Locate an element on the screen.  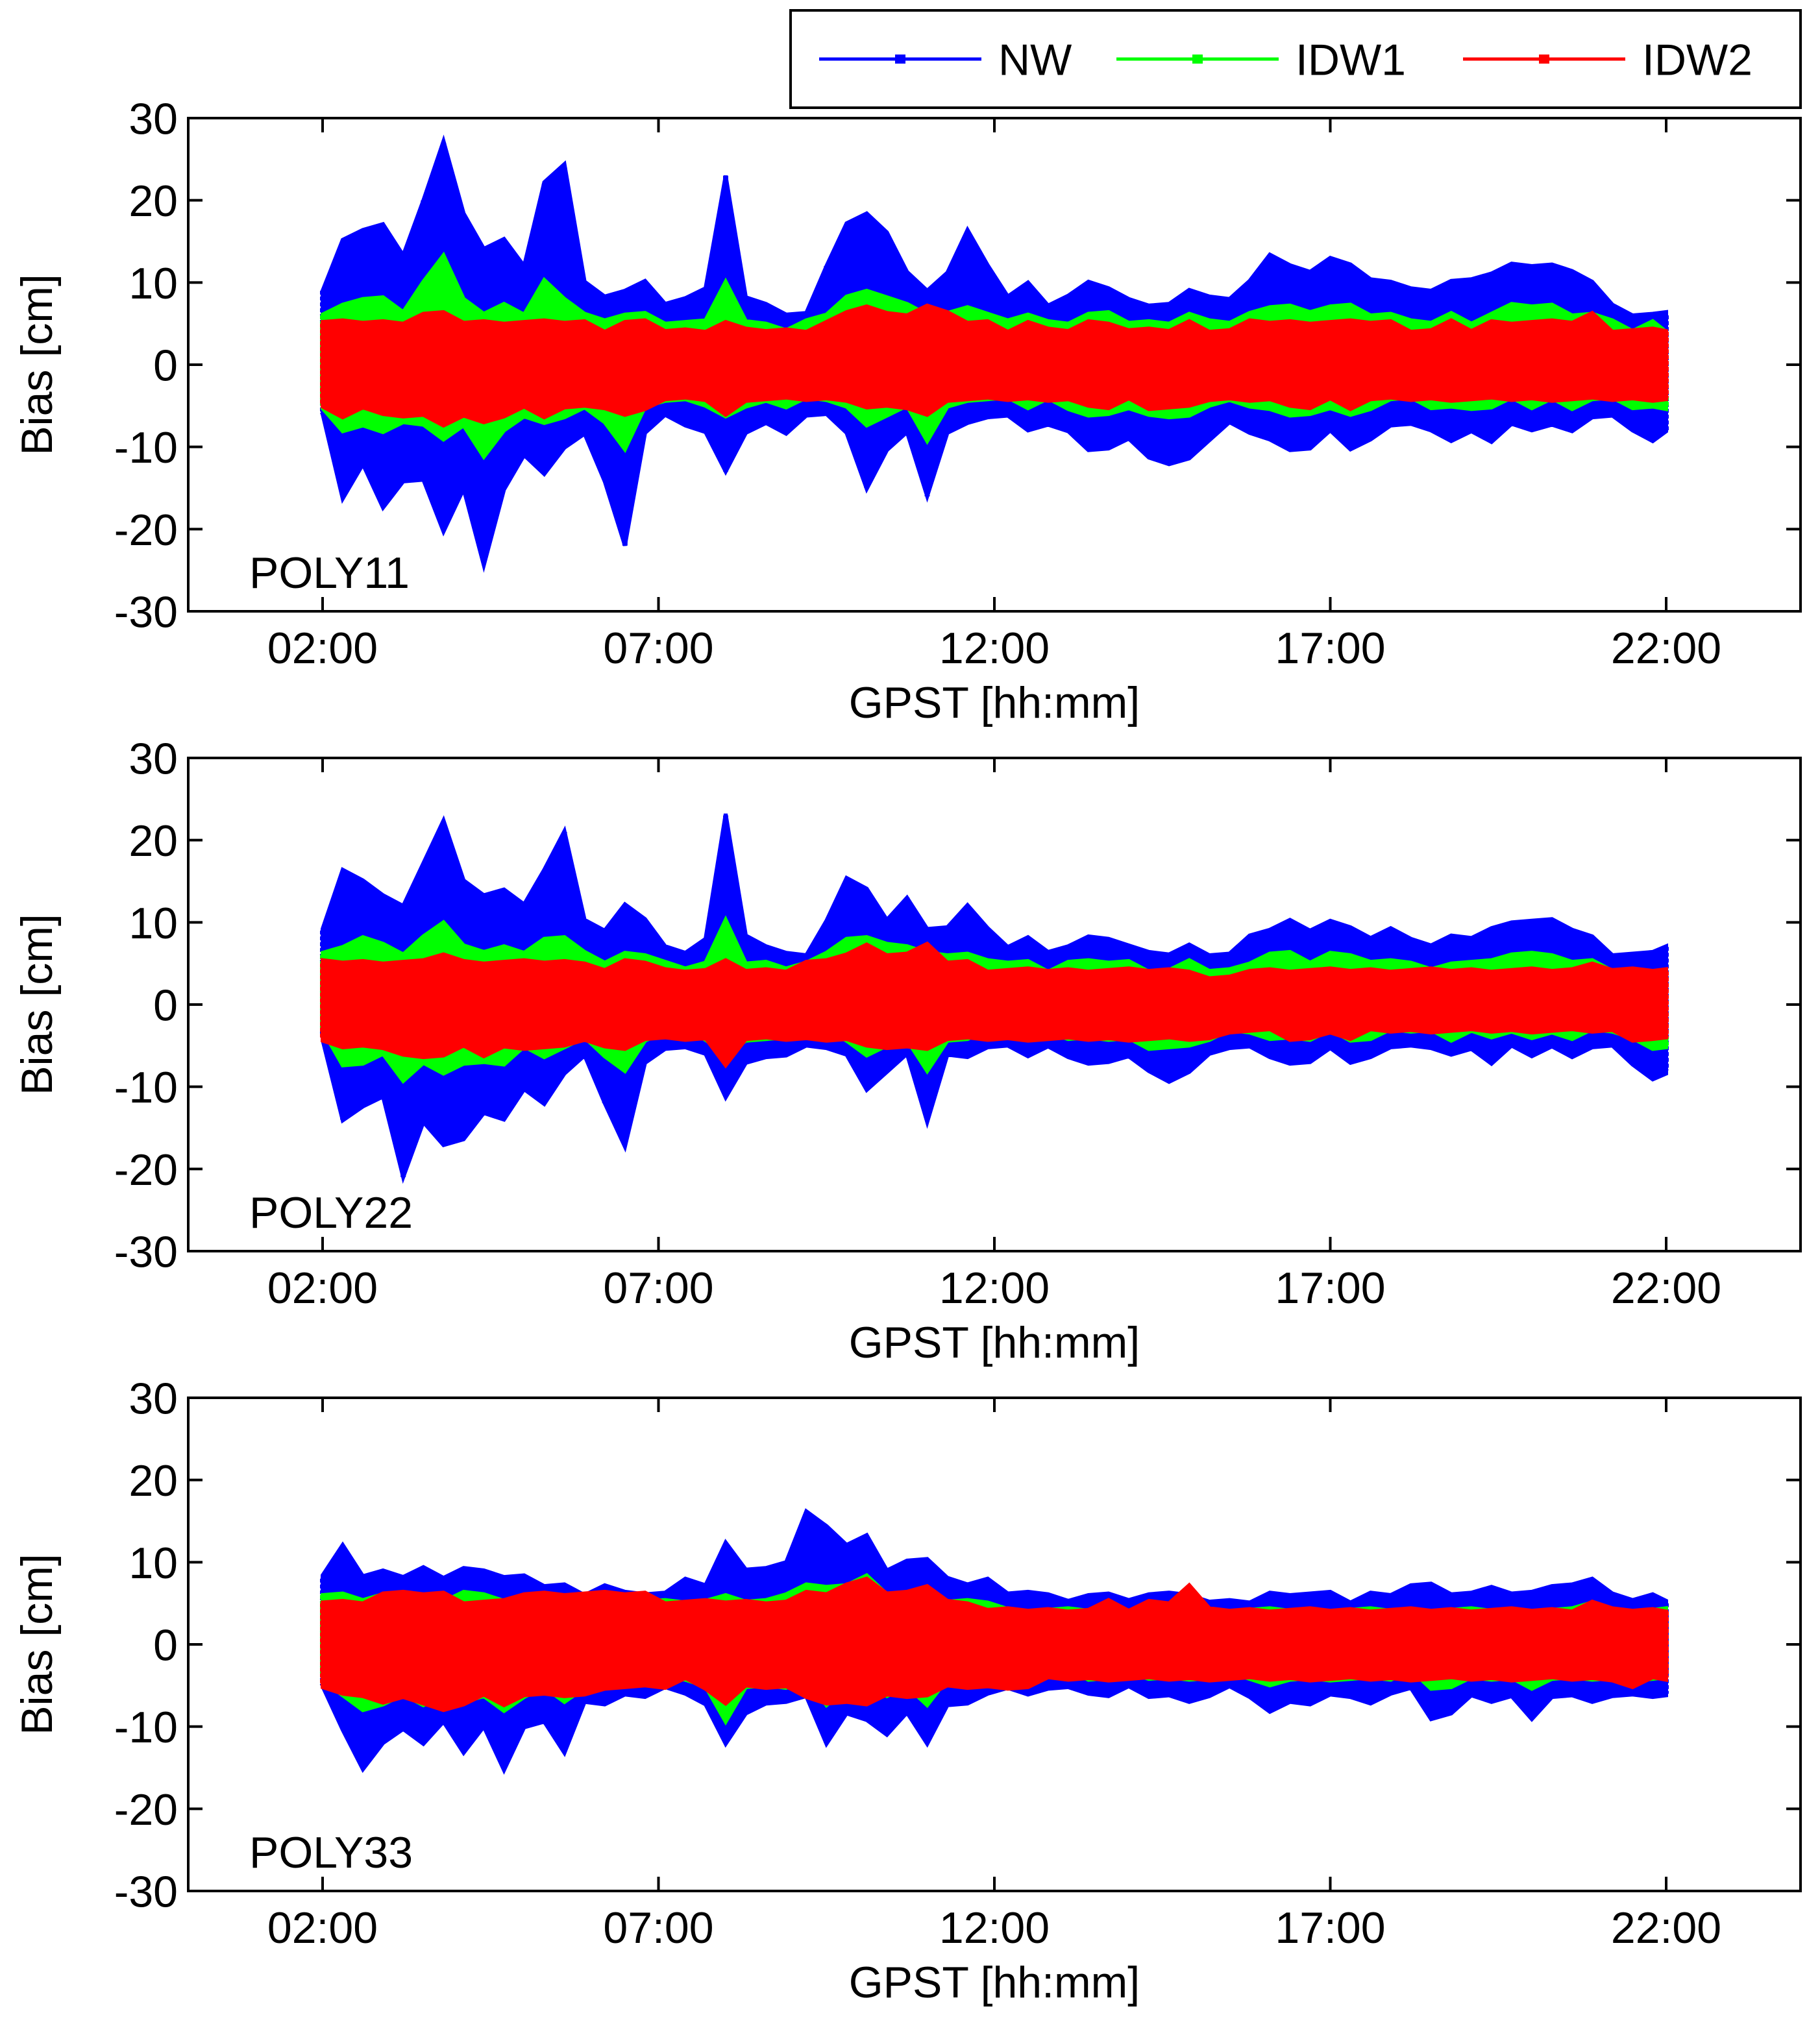
legend-entry-idw1: IDW1 is located at coordinates (1261, 59).